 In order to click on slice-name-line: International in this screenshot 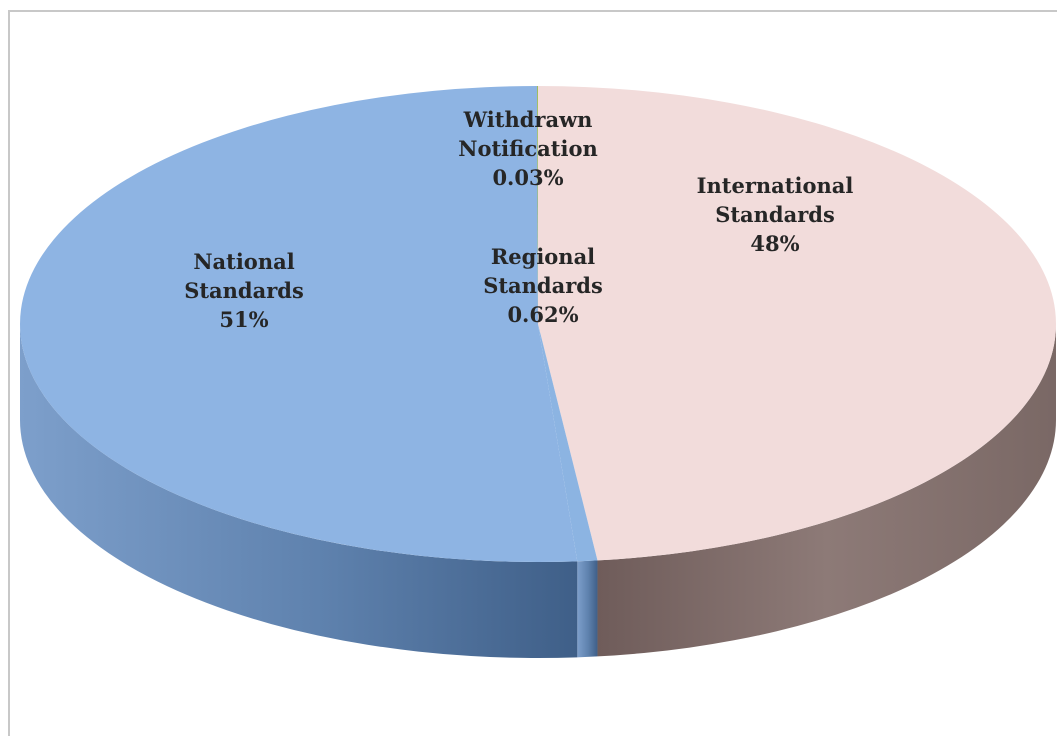, I will do `click(775, 185)`.